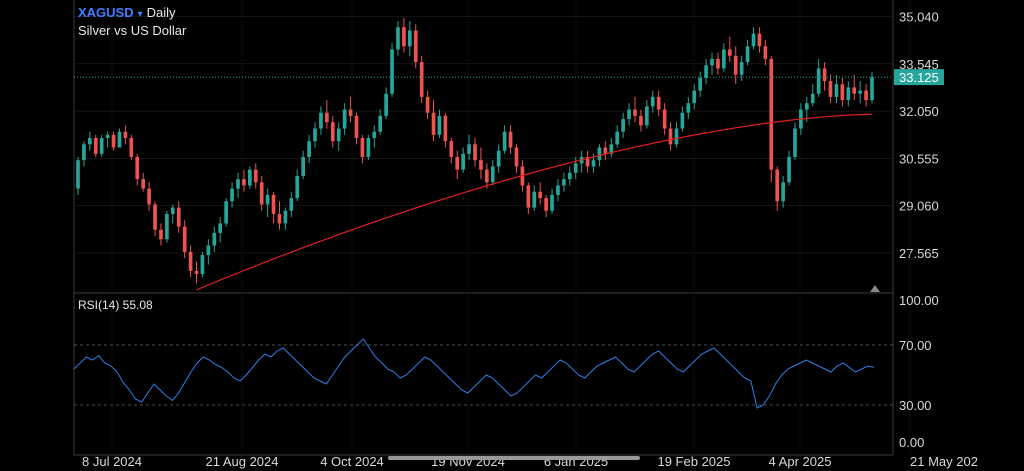 The width and height of the screenshot is (1024, 471). I want to click on symbol-dropdown-icon: ▾, so click(140, 14).